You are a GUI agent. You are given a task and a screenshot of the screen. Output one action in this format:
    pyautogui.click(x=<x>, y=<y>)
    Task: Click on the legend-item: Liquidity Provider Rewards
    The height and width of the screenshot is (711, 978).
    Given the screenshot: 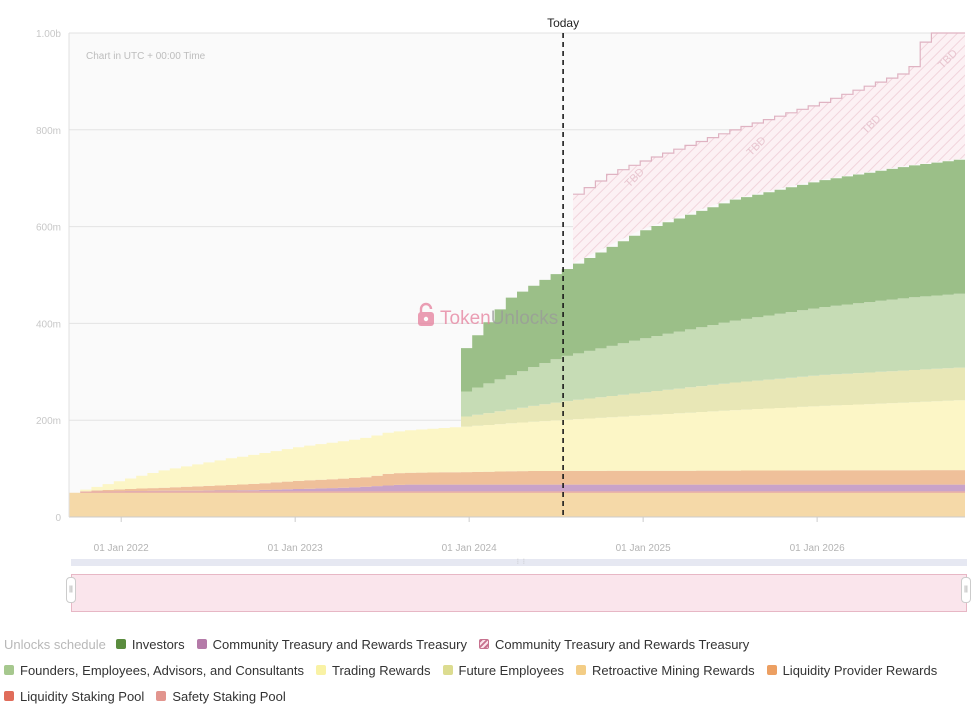 What is the action you would take?
    pyautogui.click(x=852, y=670)
    